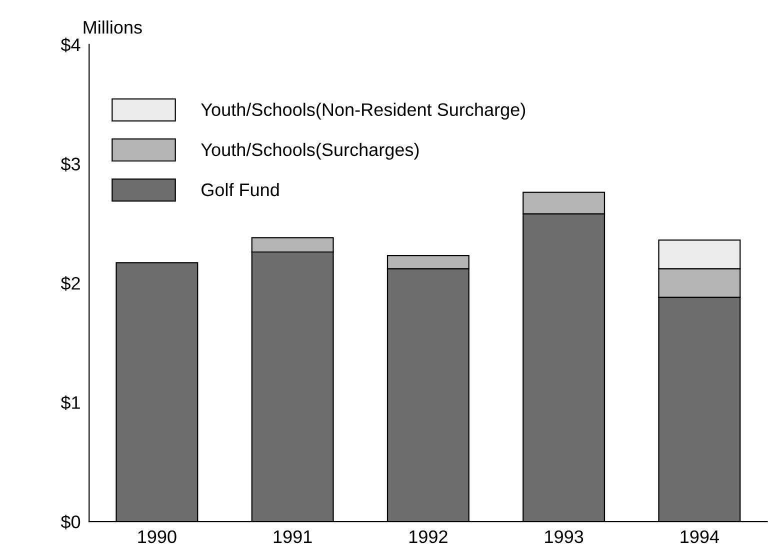 The width and height of the screenshot is (775, 556). Describe the element at coordinates (70, 522) in the screenshot. I see `y-tick-label: $0` at that location.